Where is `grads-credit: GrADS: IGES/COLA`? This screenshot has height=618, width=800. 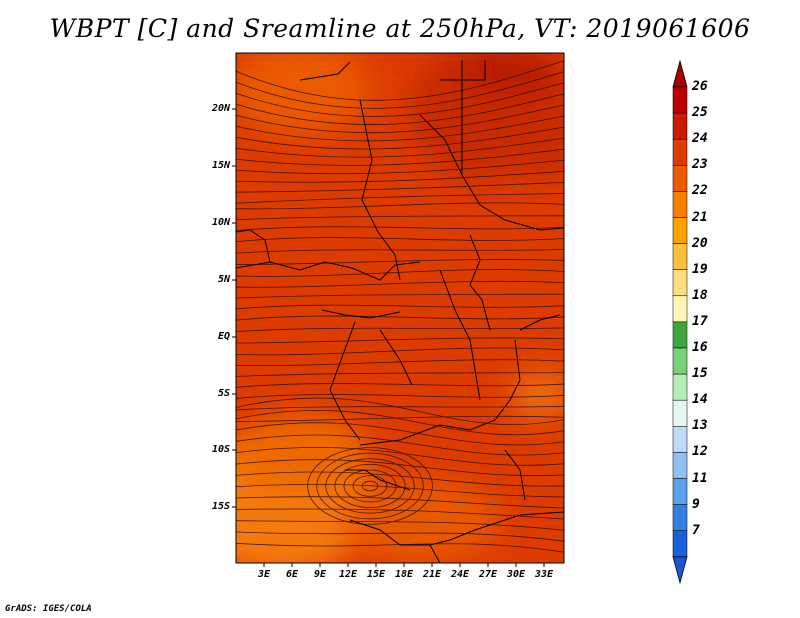 grads-credit: GrADS: IGES/COLA is located at coordinates (48, 609).